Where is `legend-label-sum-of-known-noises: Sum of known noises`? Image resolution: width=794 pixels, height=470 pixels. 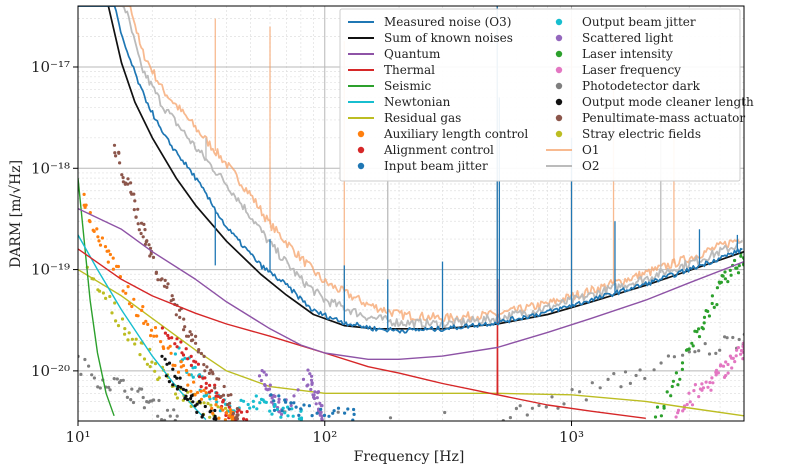 legend-label-sum-of-known-noises: Sum of known noises is located at coordinates (448, 38).